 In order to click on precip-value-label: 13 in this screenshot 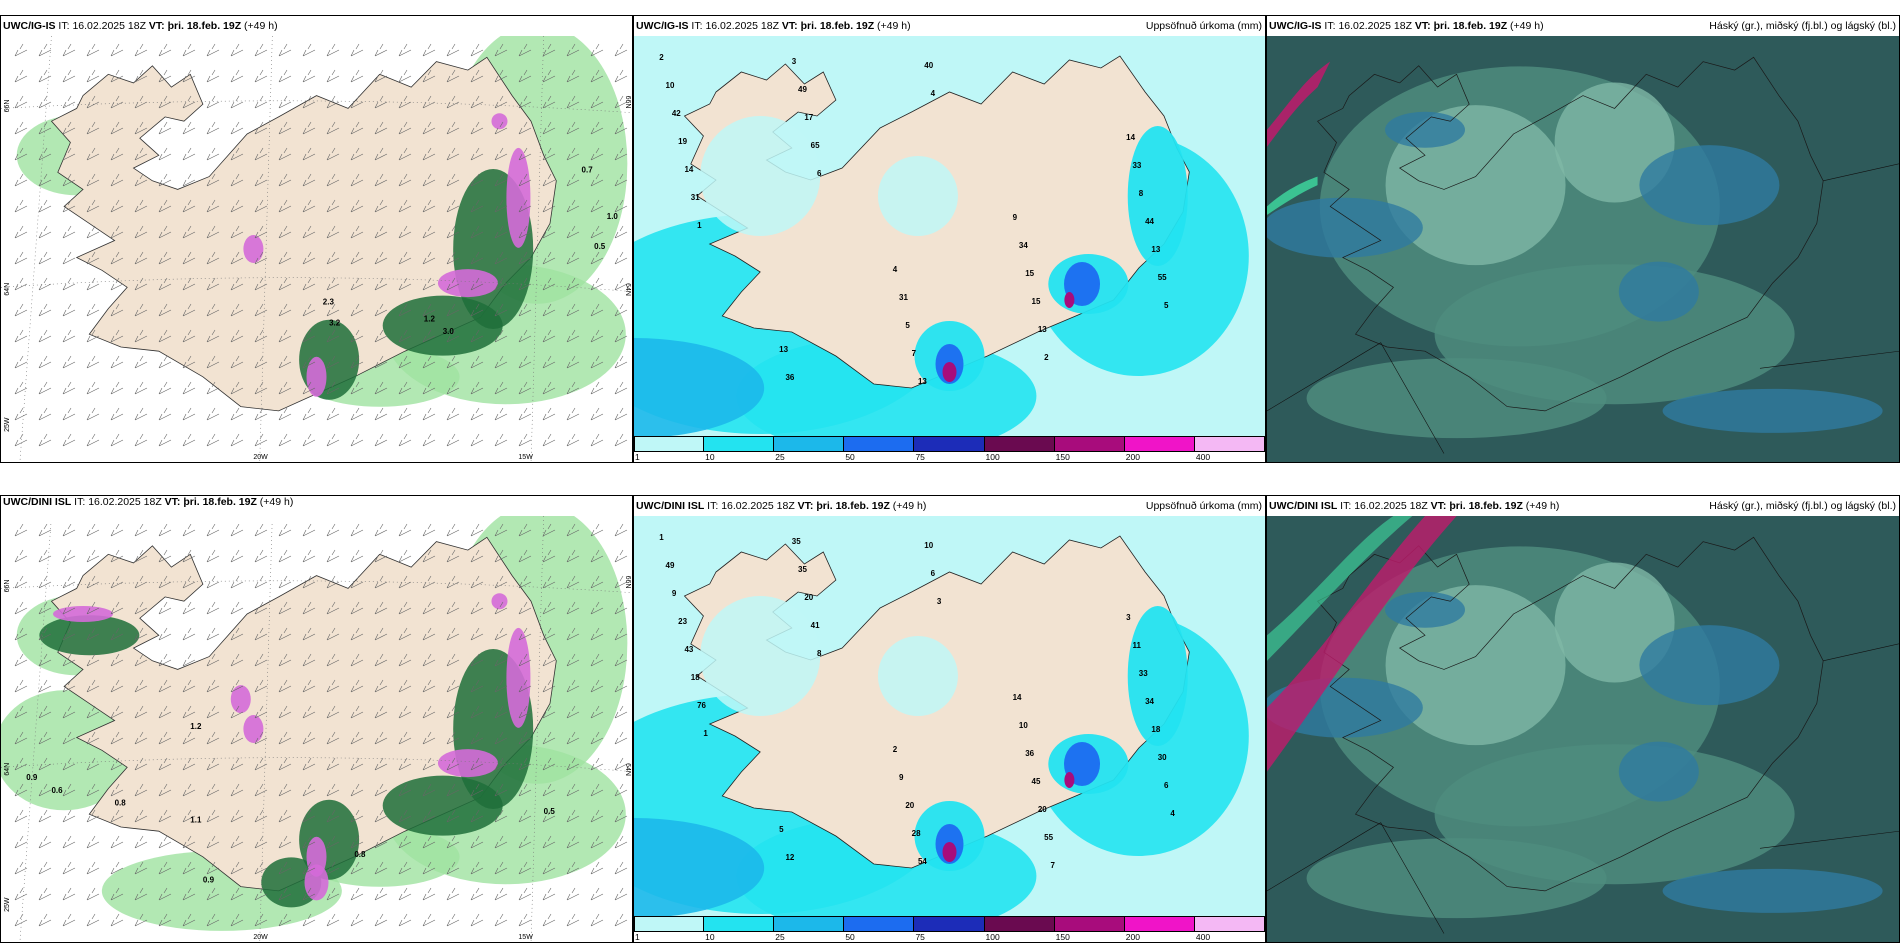, I will do `click(922, 381)`.